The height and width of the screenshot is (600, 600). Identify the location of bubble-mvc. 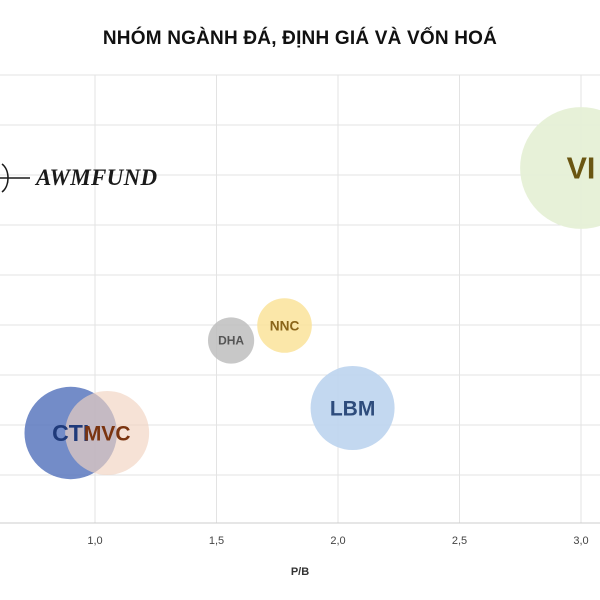
(107, 433).